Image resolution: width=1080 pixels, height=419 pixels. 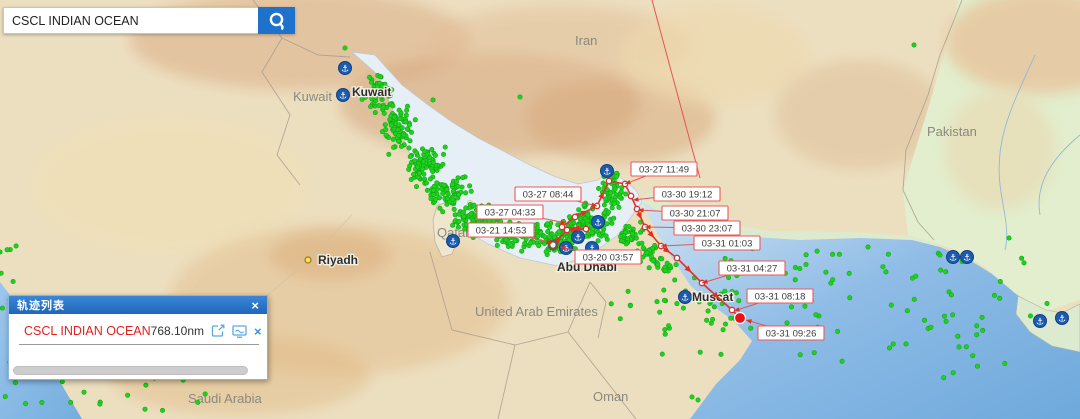 What do you see at coordinates (130, 20) in the screenshot?
I see `search-input` at bounding box center [130, 20].